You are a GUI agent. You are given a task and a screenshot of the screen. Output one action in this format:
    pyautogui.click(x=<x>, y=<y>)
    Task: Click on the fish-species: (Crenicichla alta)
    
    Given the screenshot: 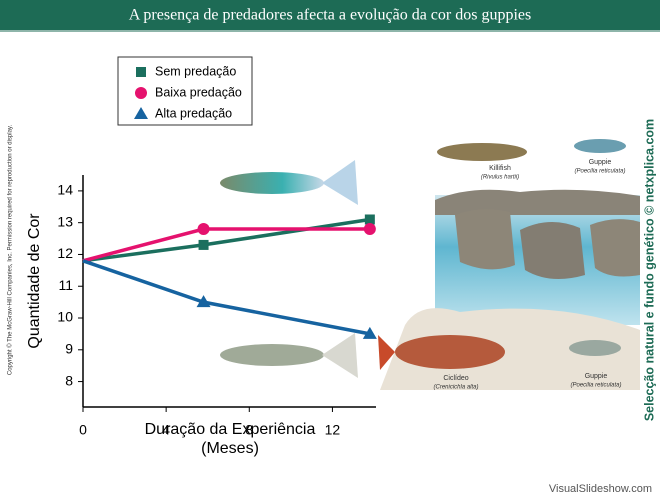 What is the action you would take?
    pyautogui.click(x=455, y=388)
    